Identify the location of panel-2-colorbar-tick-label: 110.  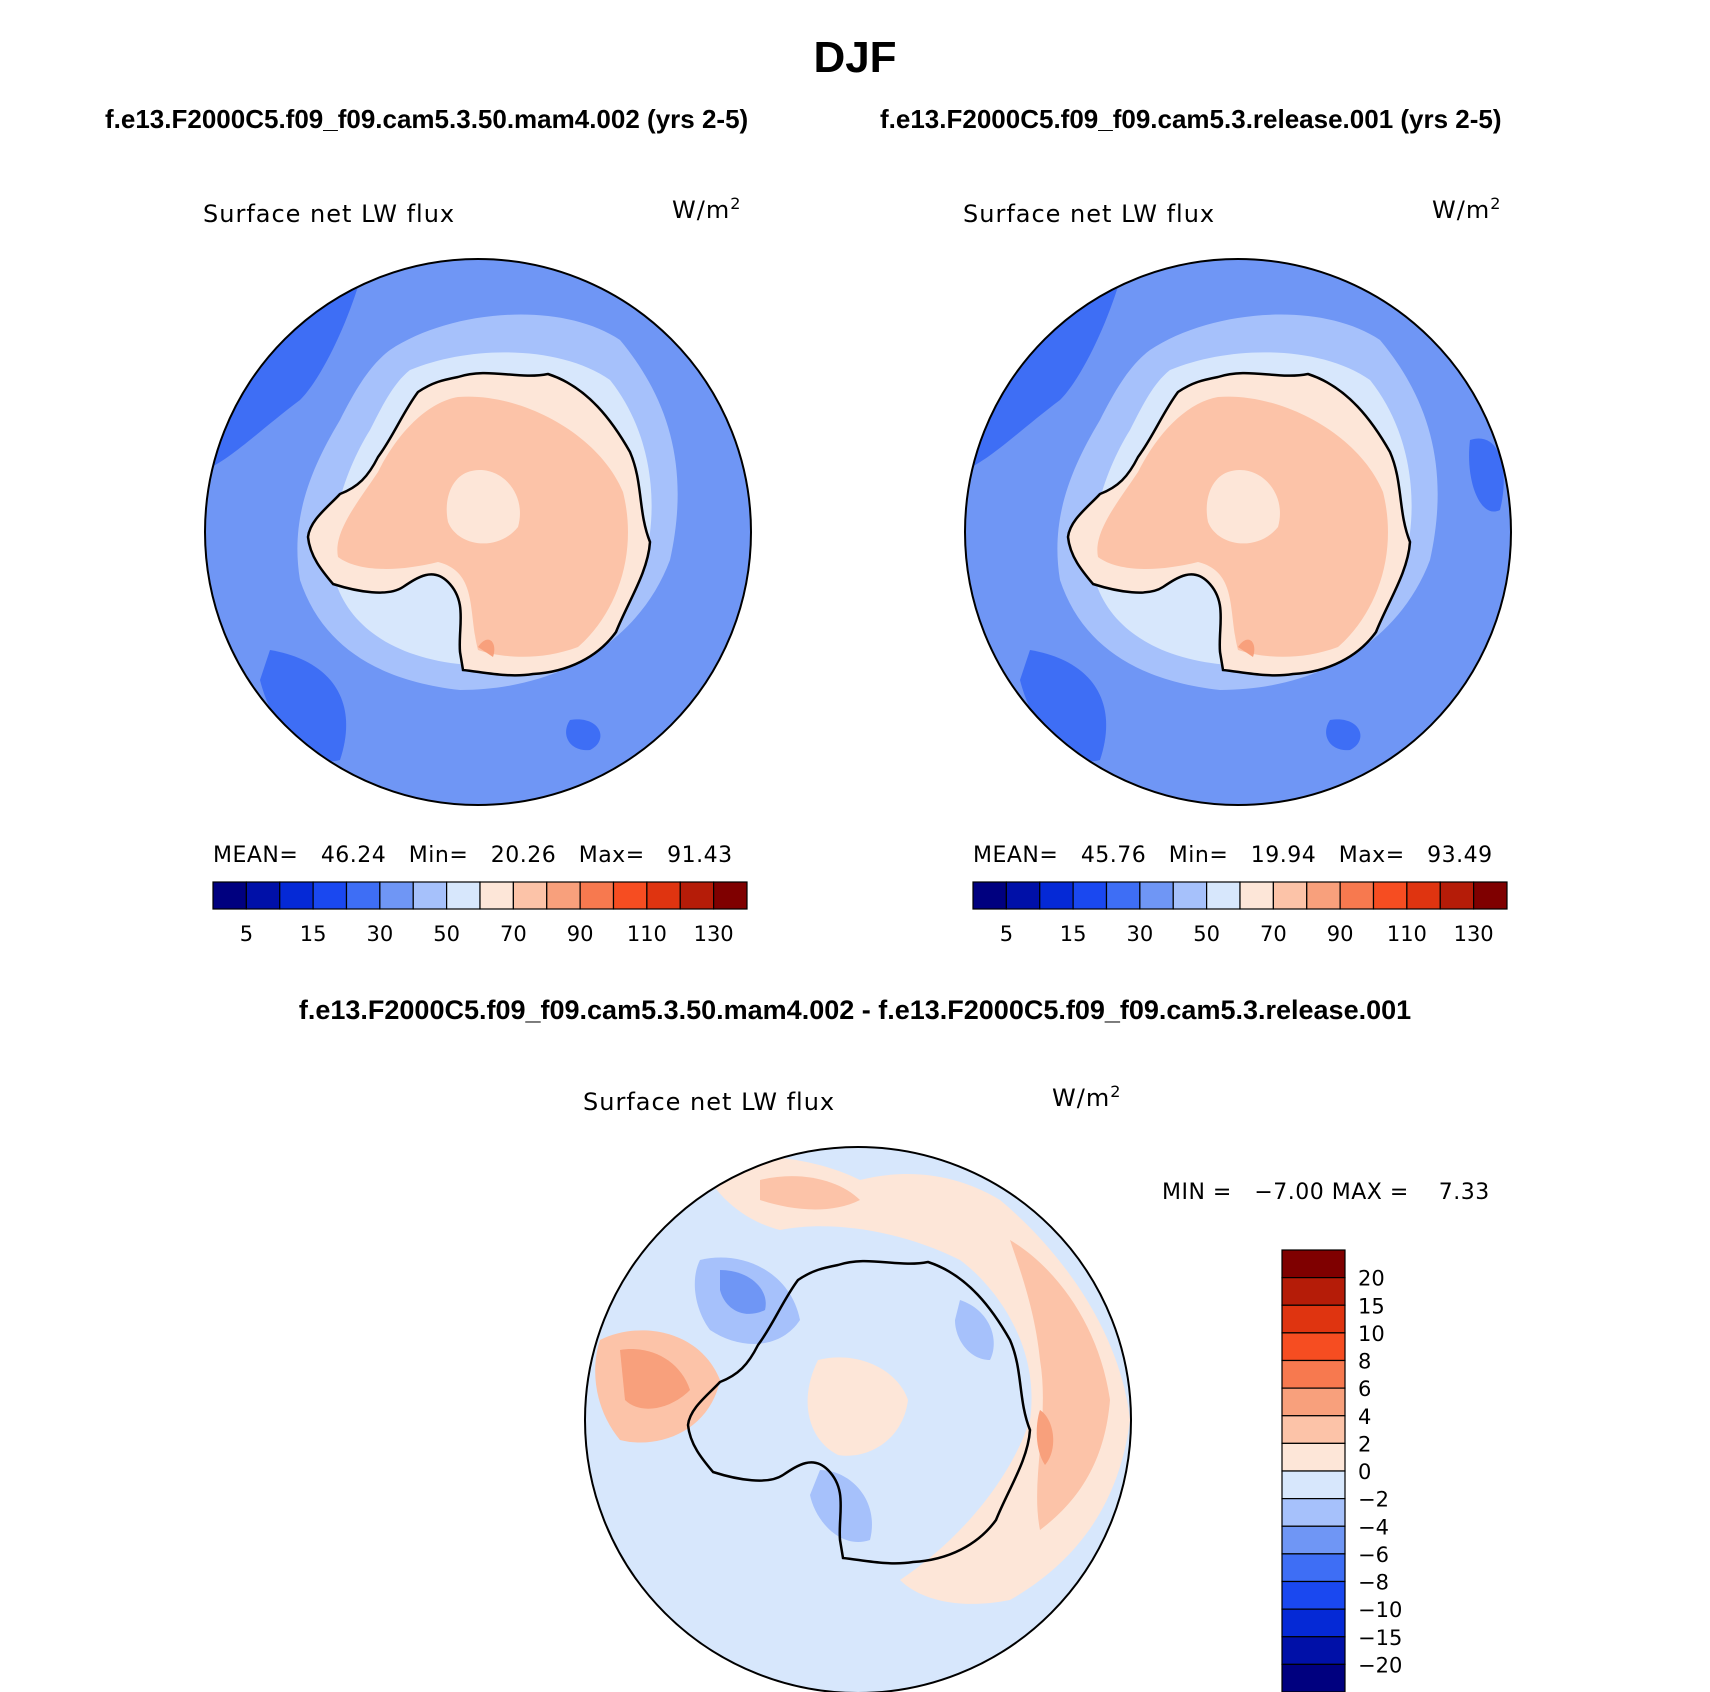
(1407, 934).